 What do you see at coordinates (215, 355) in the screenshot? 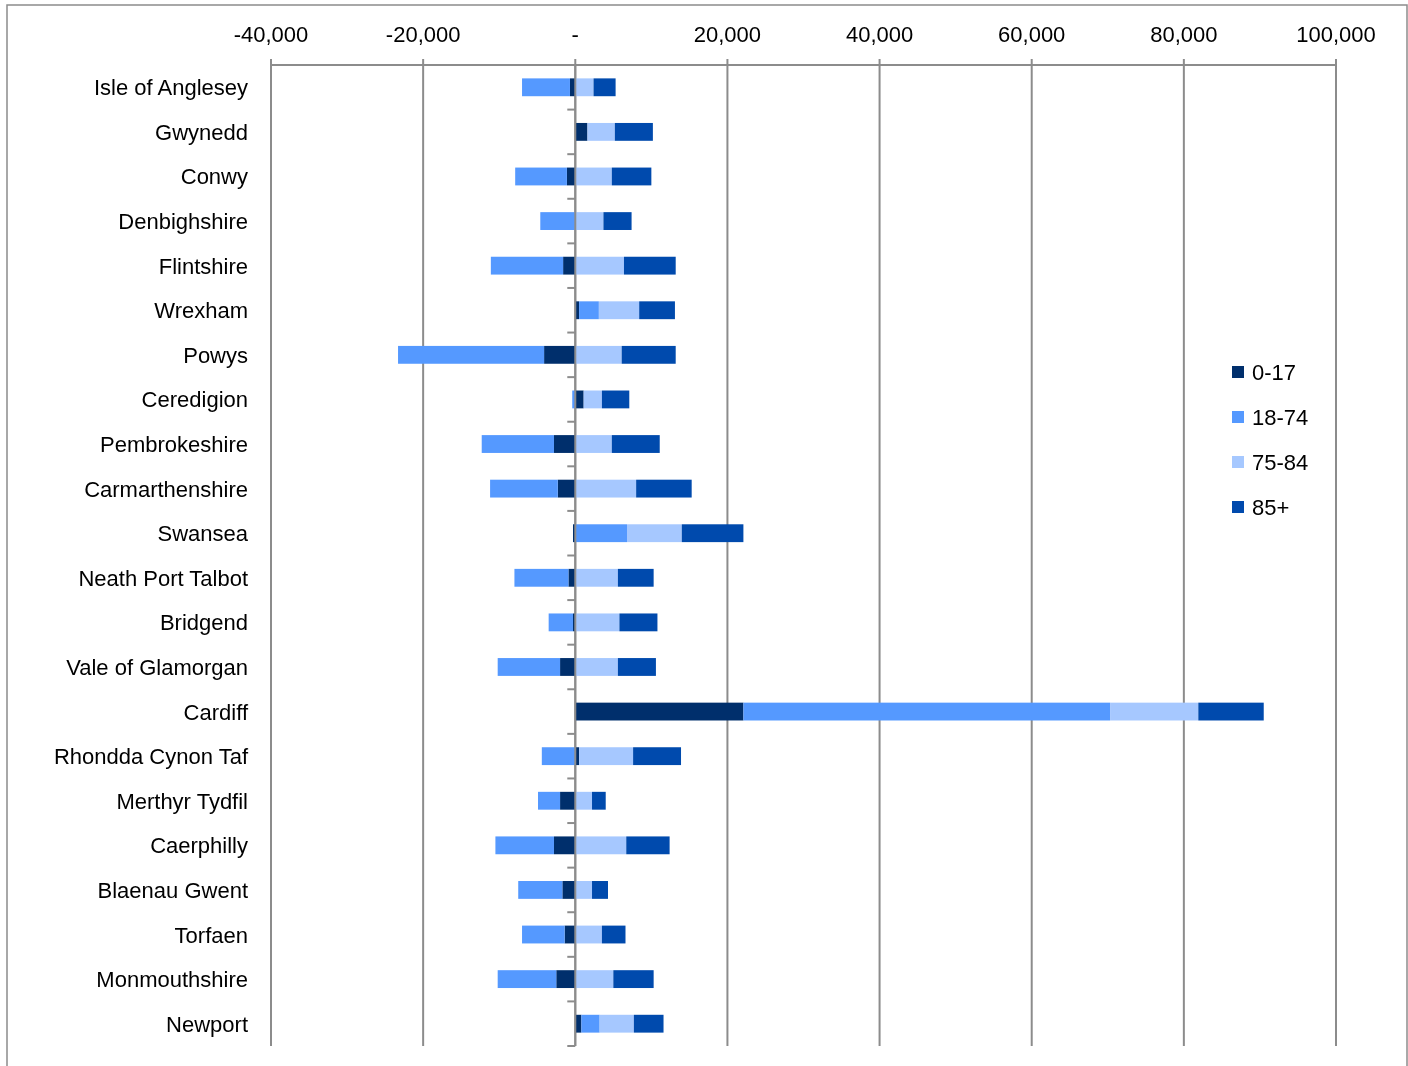
I see `y-tick-label: Powys` at bounding box center [215, 355].